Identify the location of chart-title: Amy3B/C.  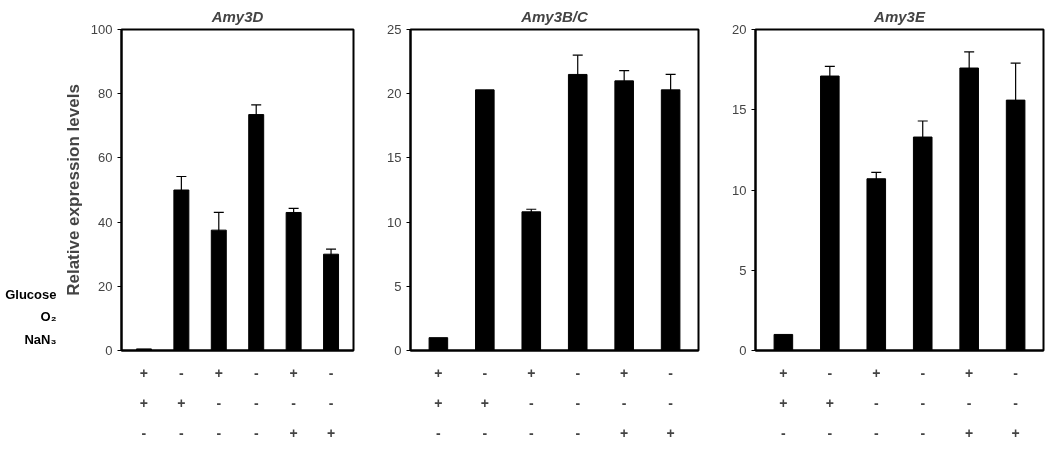
(555, 16).